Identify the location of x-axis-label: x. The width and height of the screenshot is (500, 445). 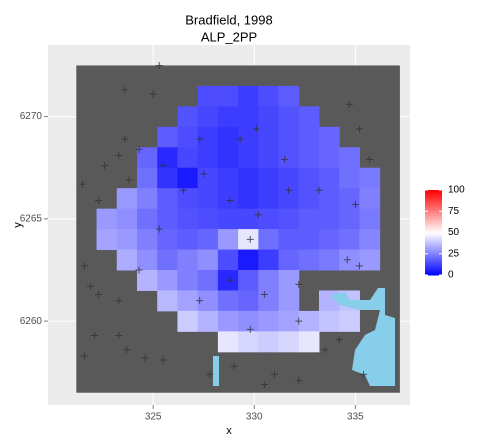
(229, 431).